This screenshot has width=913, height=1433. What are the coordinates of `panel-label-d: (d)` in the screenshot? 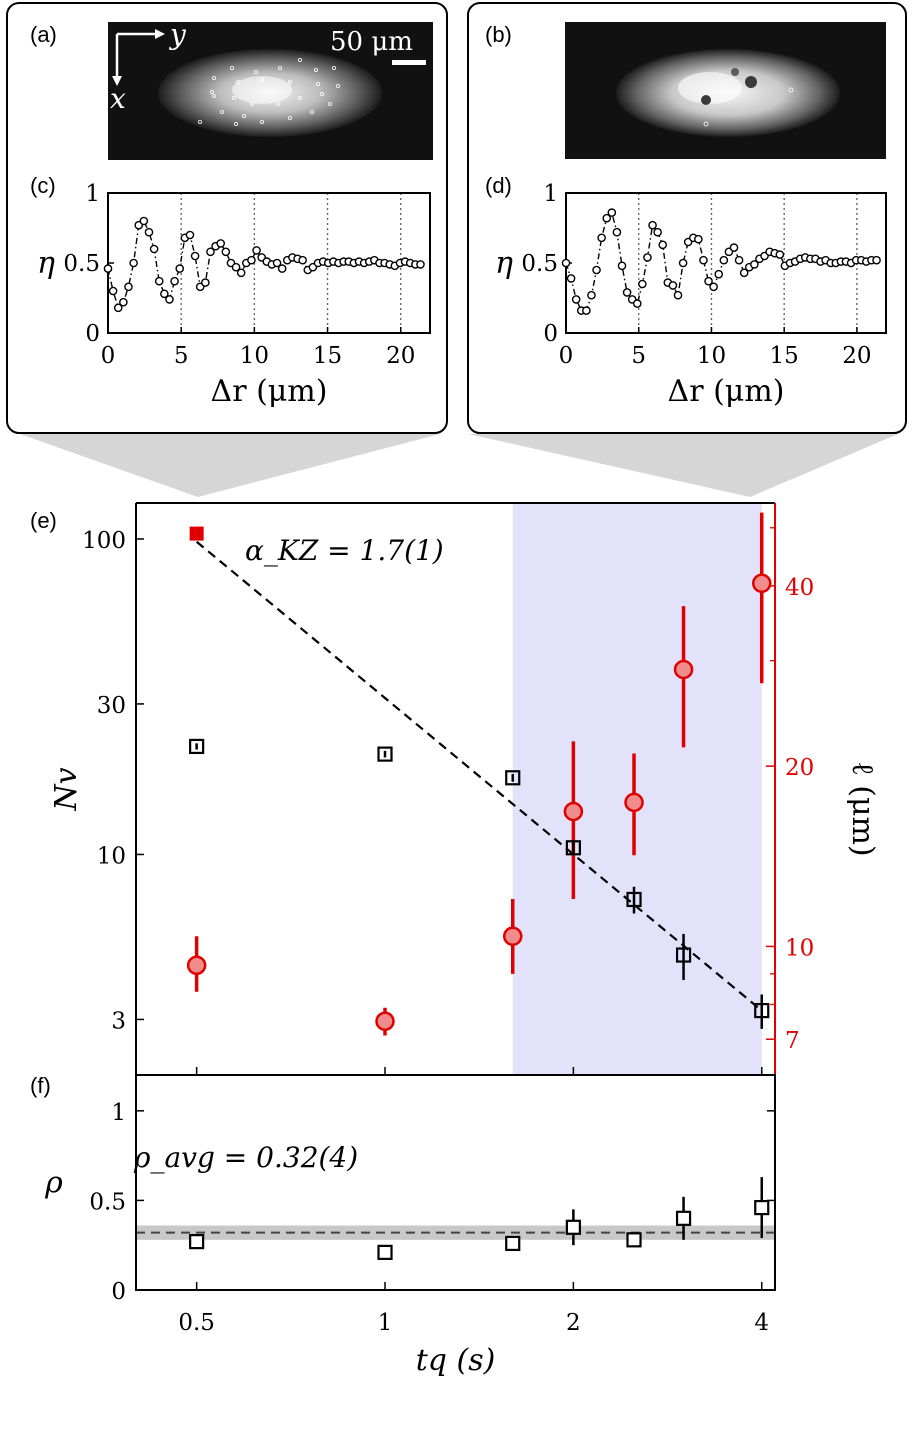 It's located at (498, 185).